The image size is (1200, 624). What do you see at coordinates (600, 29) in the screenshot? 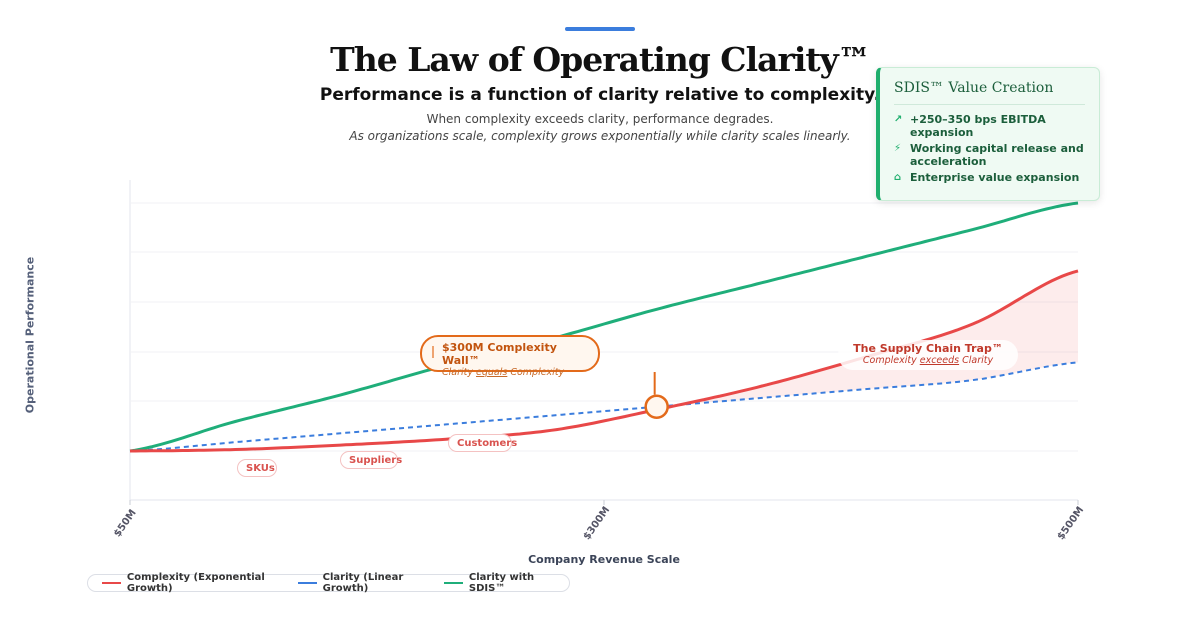
I see `top-accent-bar` at bounding box center [600, 29].